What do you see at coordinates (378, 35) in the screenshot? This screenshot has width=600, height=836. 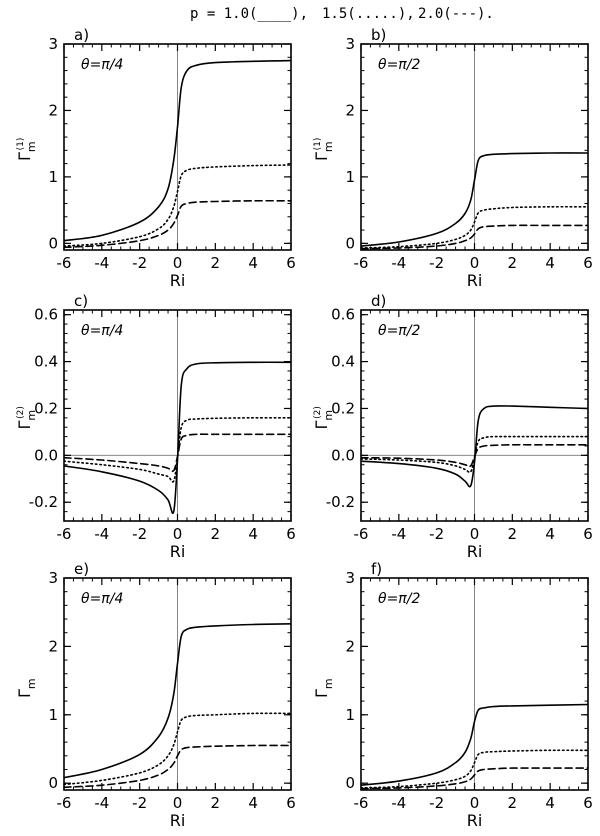 I see `panel-label: b)` at bounding box center [378, 35].